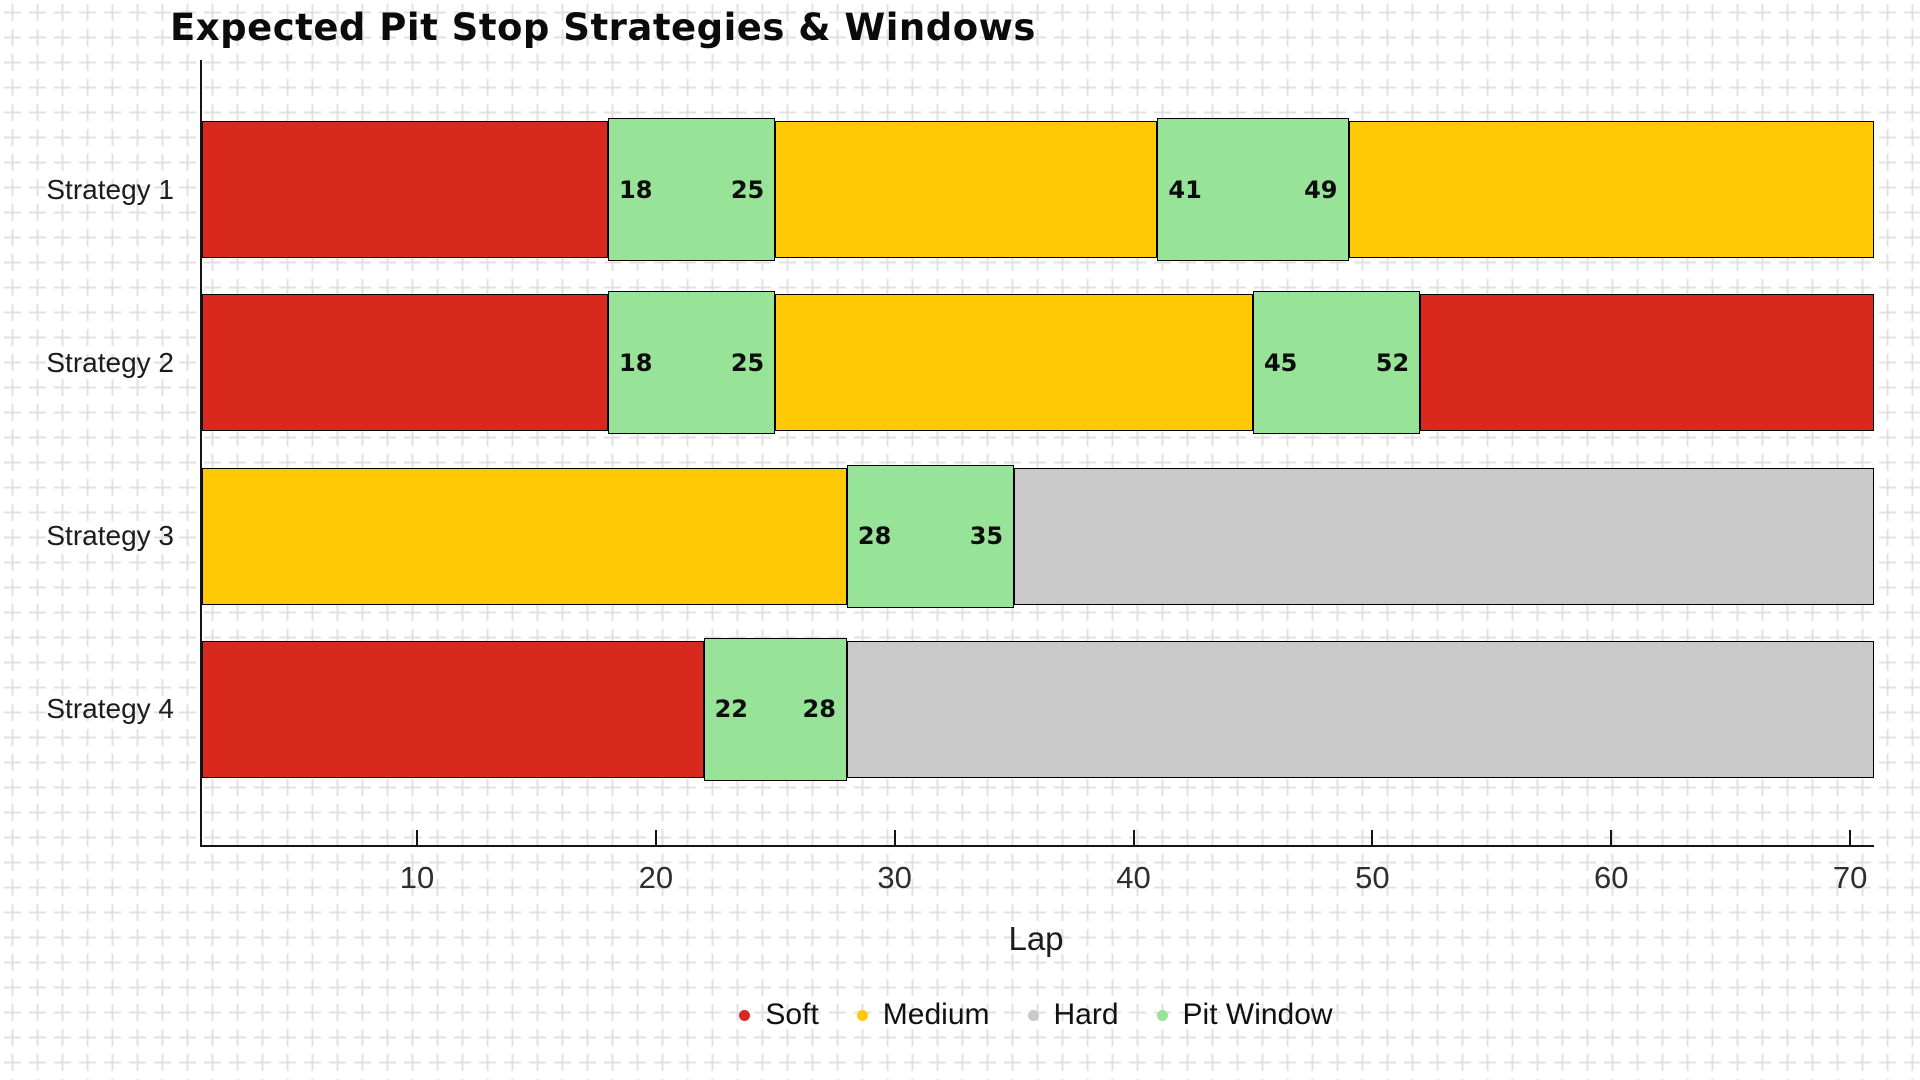  Describe the element at coordinates (936, 1014) in the screenshot. I see `legend-label: Medium` at that location.